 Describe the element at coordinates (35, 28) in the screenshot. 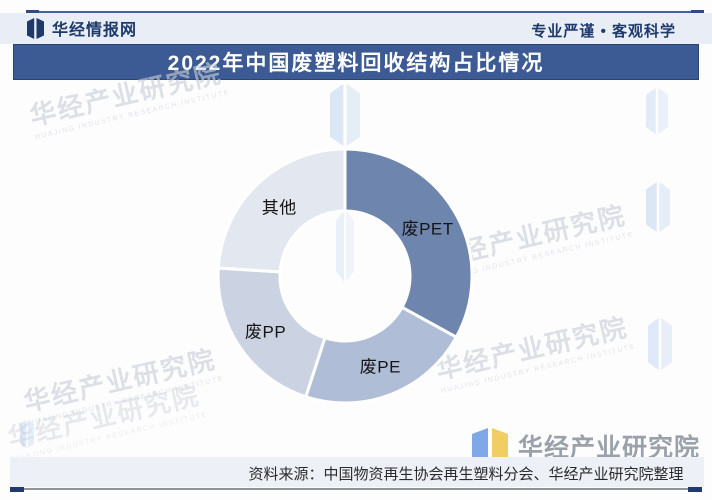

I see `open-book-icon` at that location.